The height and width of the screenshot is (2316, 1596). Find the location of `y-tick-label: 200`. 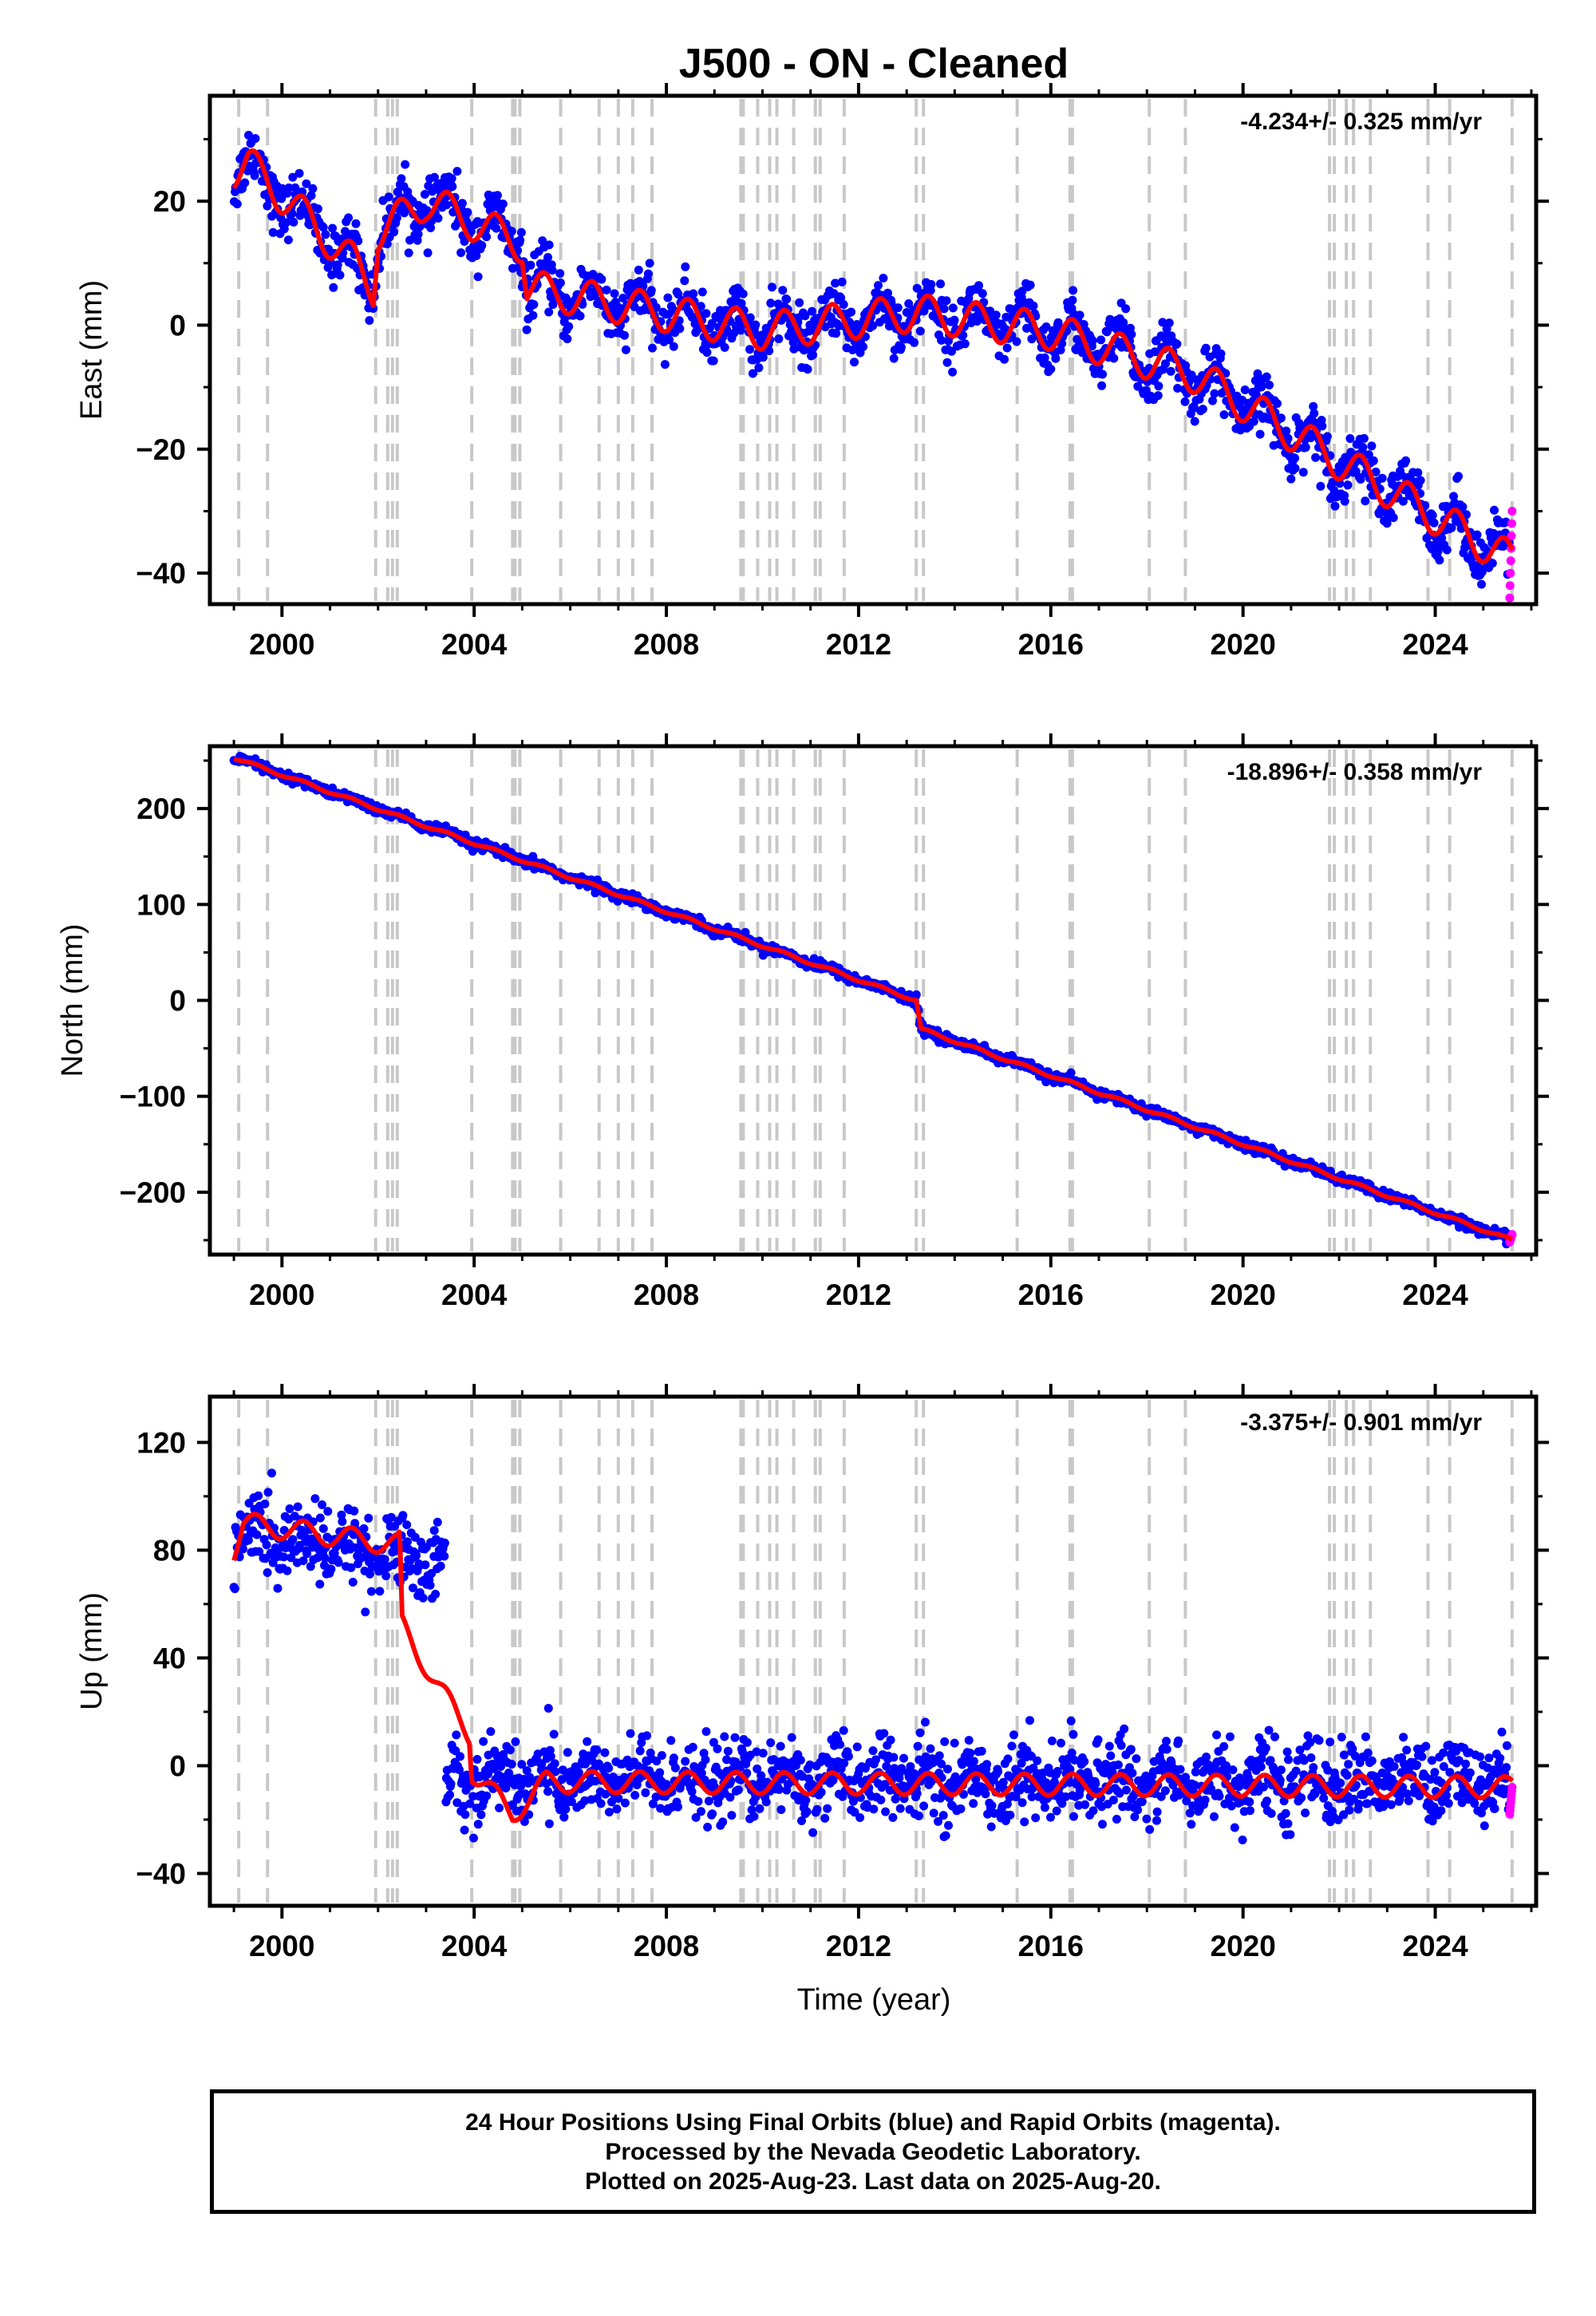

y-tick-label: 200 is located at coordinates (161, 808).